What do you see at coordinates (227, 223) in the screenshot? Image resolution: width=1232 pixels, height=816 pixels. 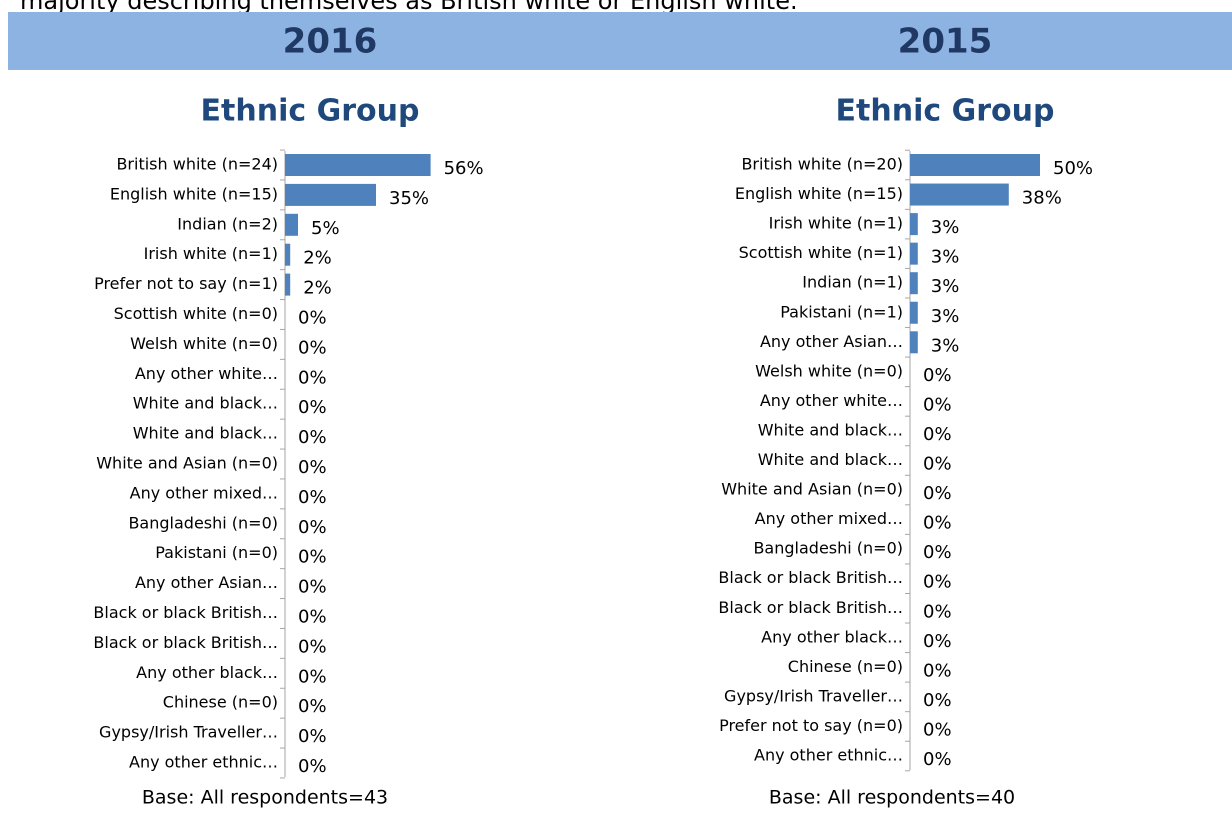 I see `category-label: Indian (n=2)` at bounding box center [227, 223].